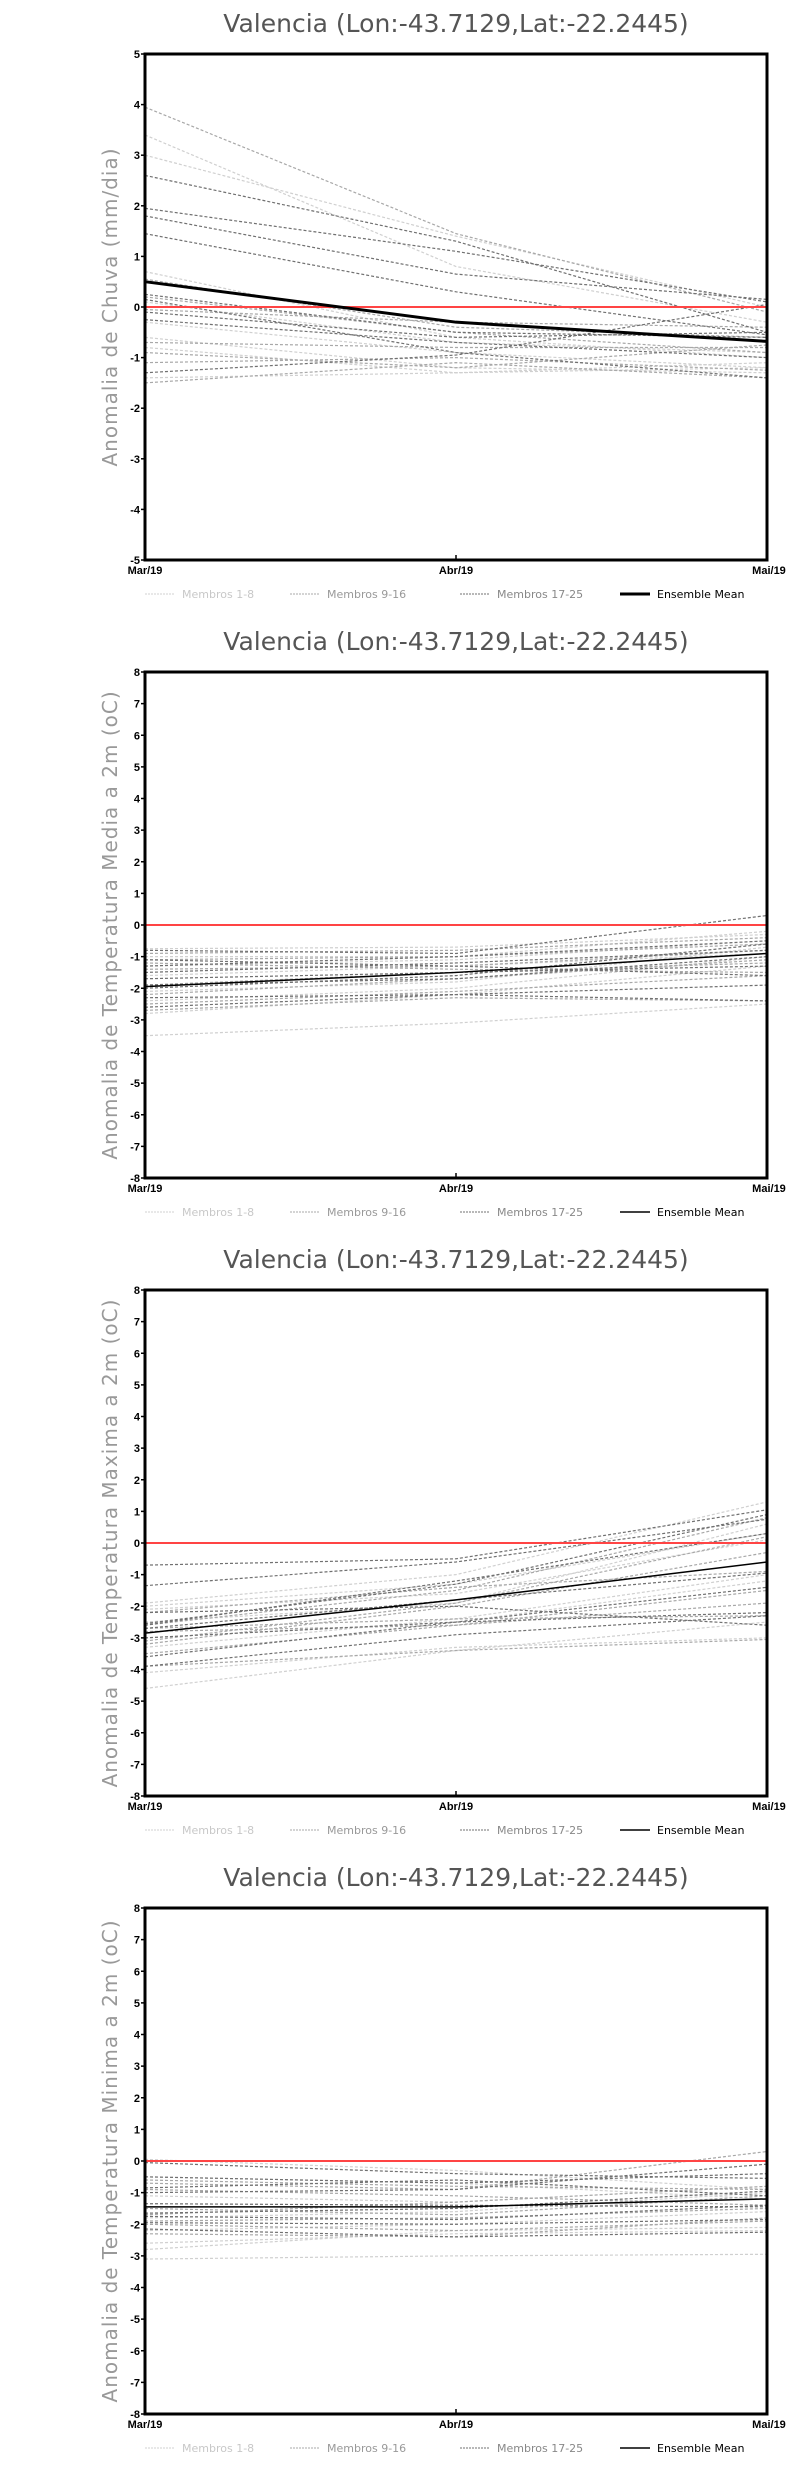 This screenshot has width=800, height=2472. What do you see at coordinates (137, 1291) in the screenshot?
I see `y-tick-label: 8` at bounding box center [137, 1291].